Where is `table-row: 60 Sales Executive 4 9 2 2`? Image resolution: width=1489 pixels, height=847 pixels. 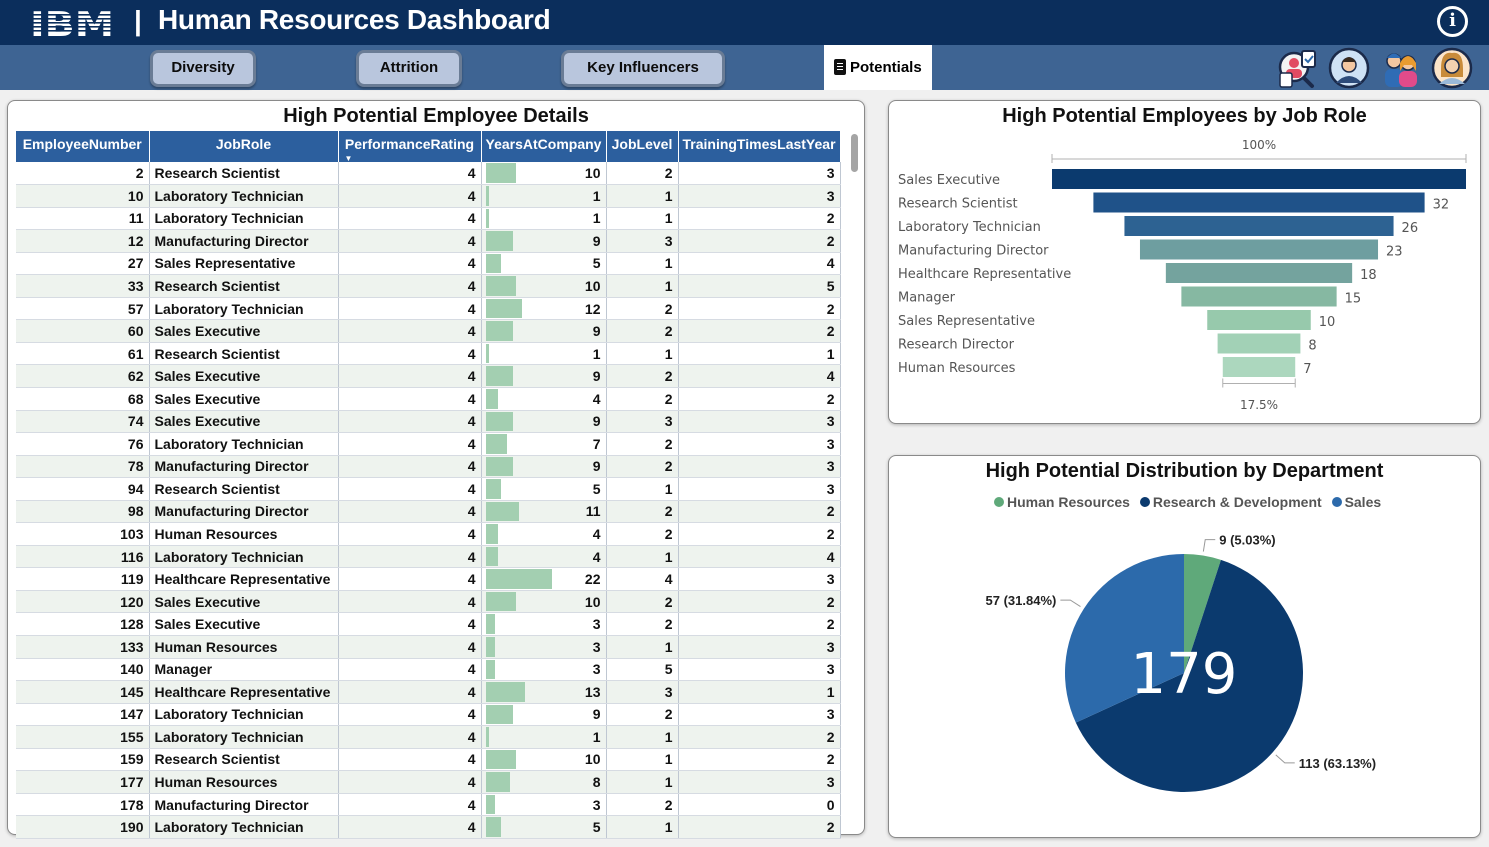 table-row: 60 Sales Executive 4 9 2 2 is located at coordinates (428, 331).